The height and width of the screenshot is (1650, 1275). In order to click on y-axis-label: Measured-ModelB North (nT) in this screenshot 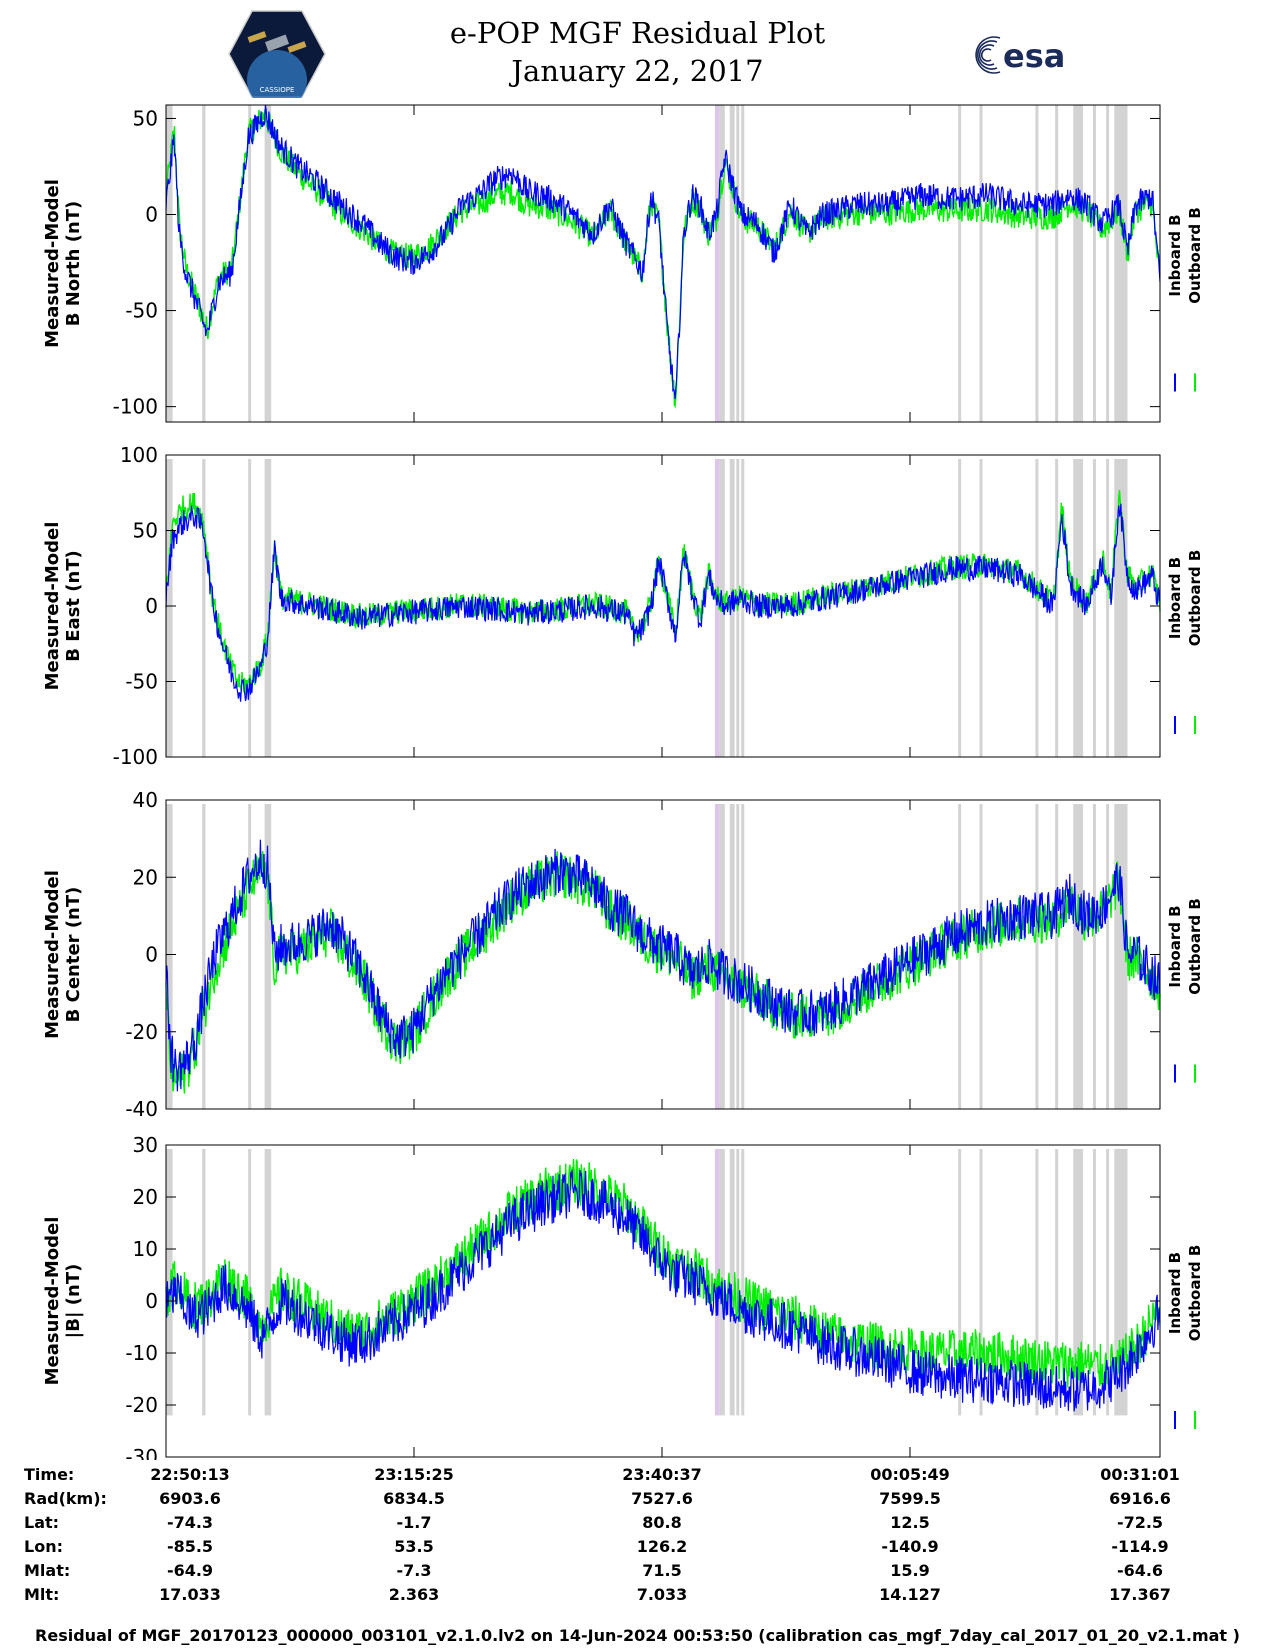, I will do `click(63, 263)`.